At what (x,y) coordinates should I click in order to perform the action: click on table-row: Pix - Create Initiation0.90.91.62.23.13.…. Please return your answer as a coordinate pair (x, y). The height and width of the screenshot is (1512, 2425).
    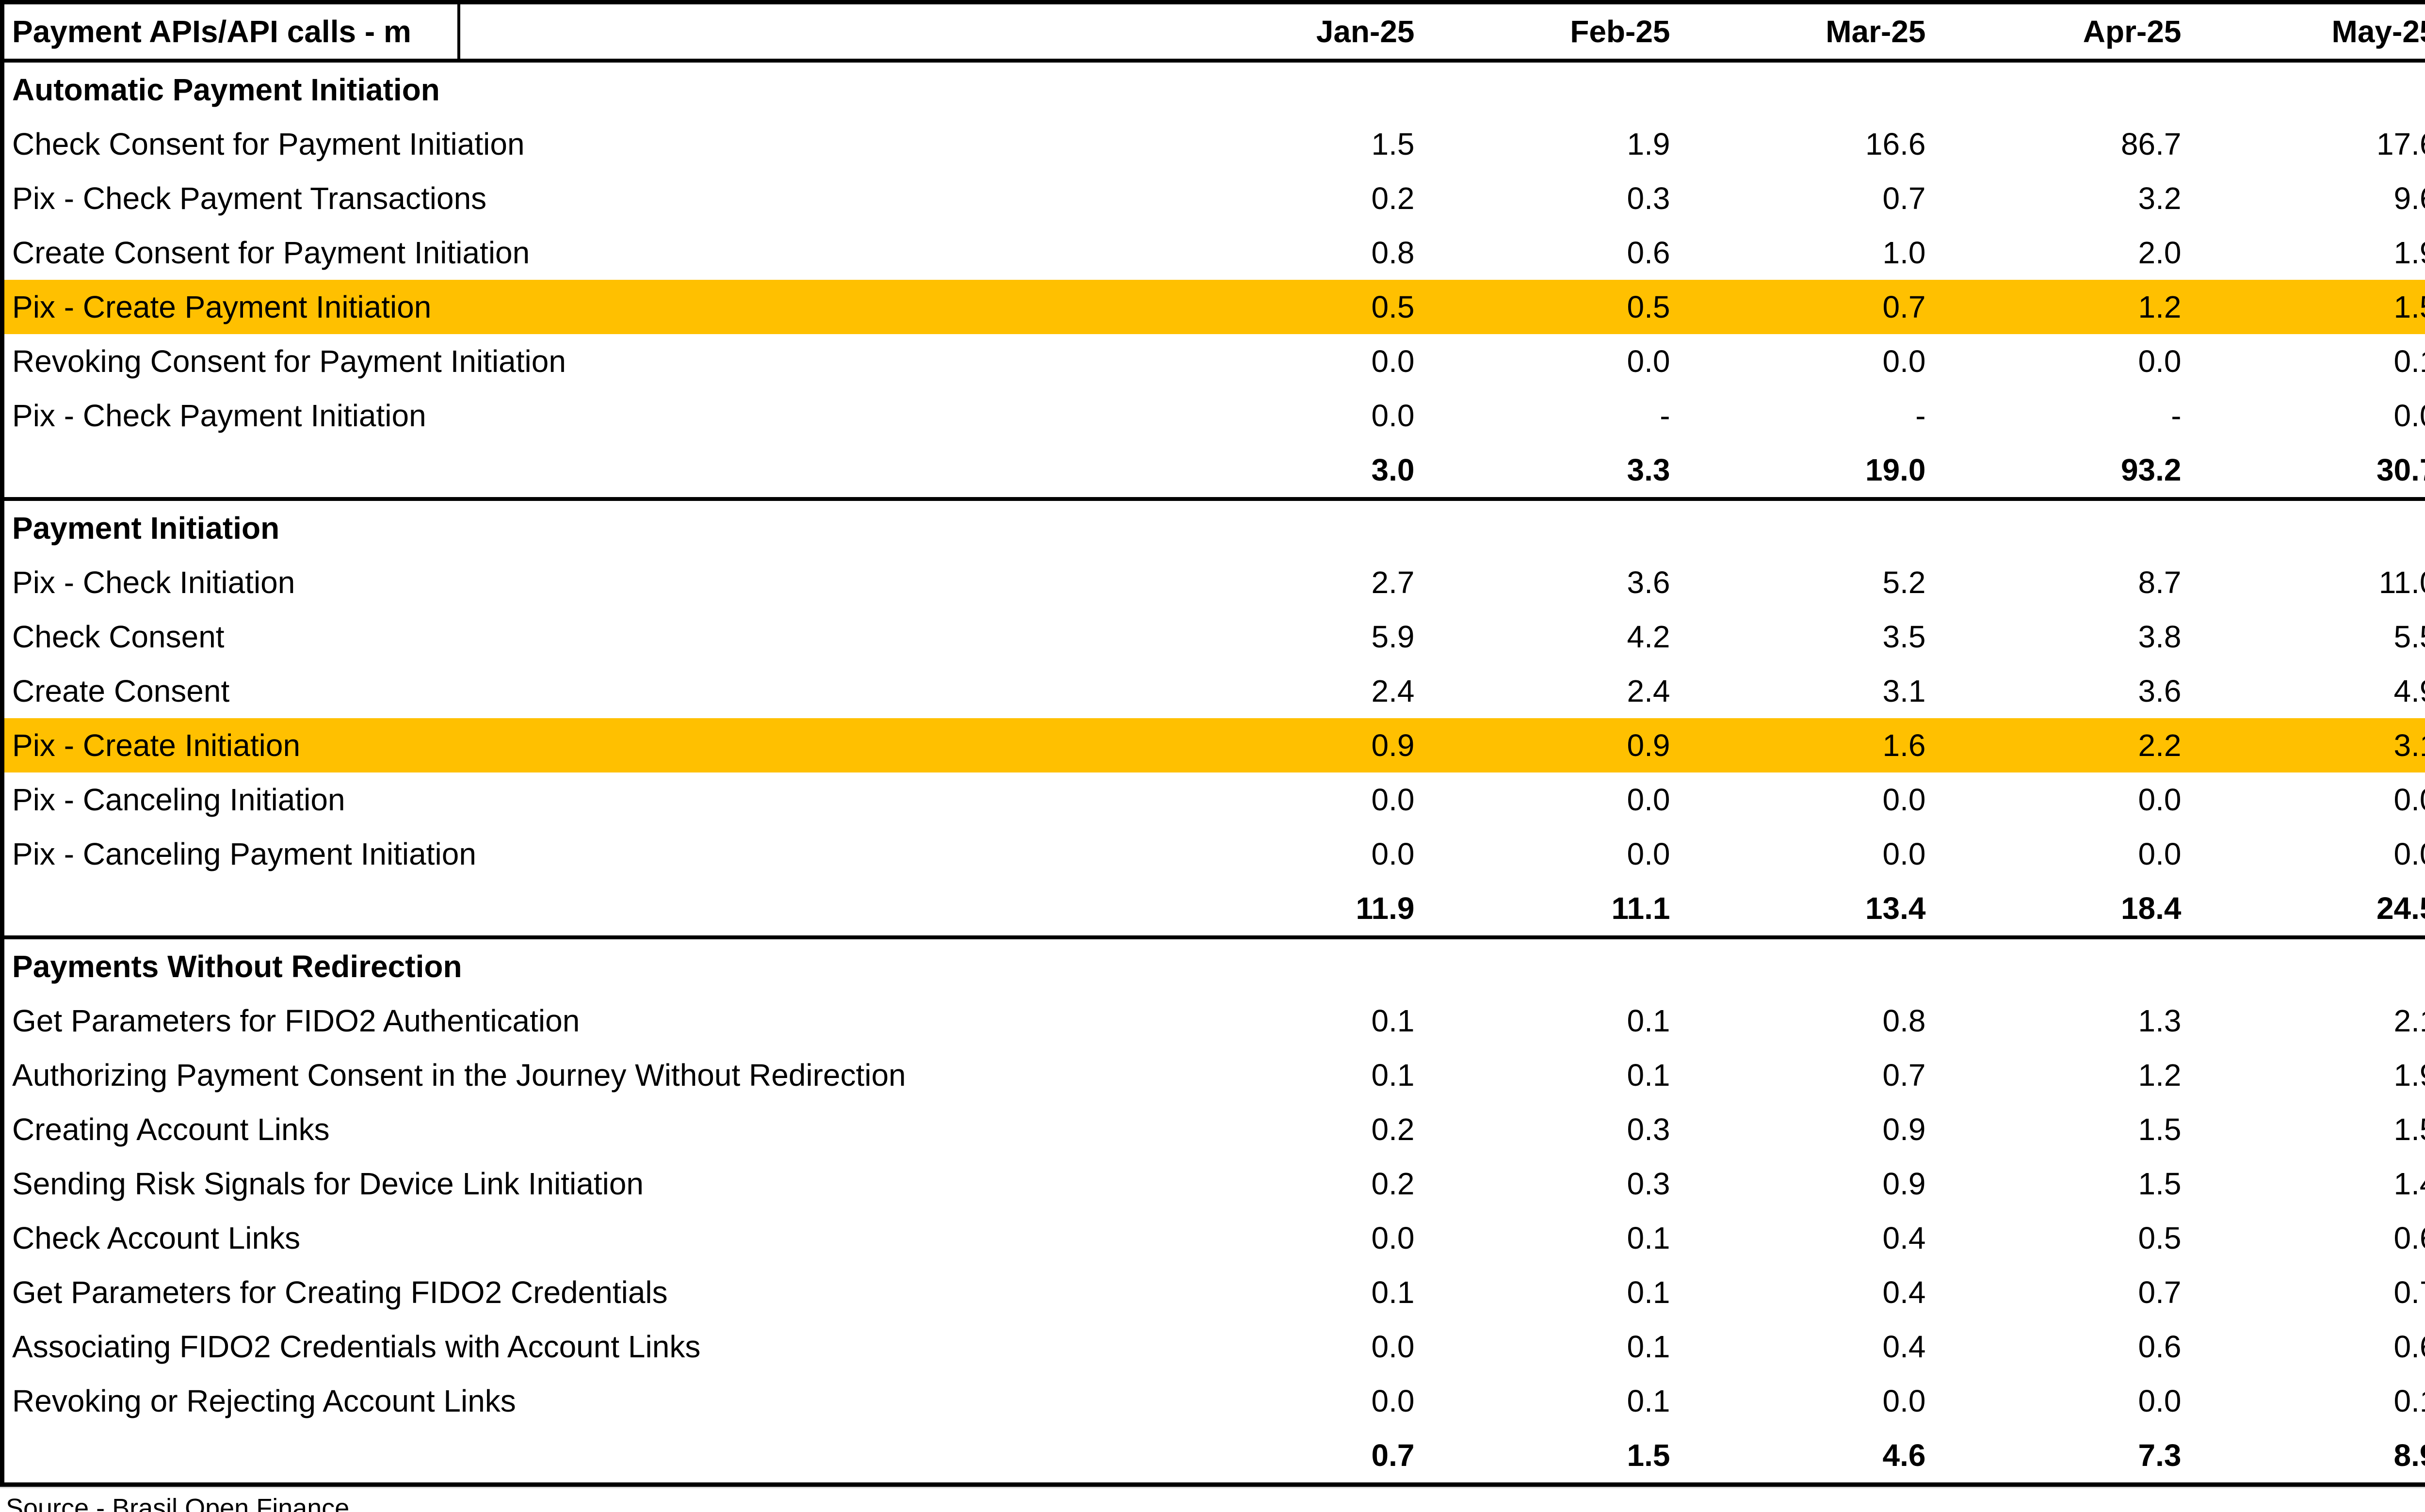
    Looking at the image, I should click on (1213, 745).